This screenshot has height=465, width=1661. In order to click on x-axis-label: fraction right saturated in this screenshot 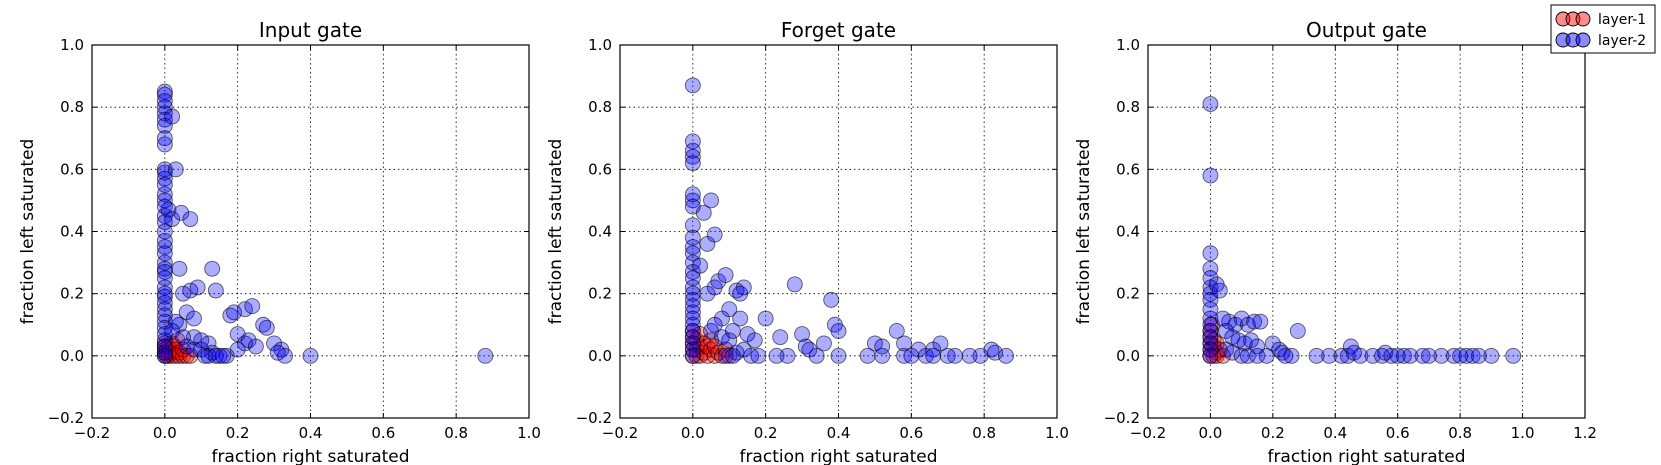, I will do `click(1366, 456)`.